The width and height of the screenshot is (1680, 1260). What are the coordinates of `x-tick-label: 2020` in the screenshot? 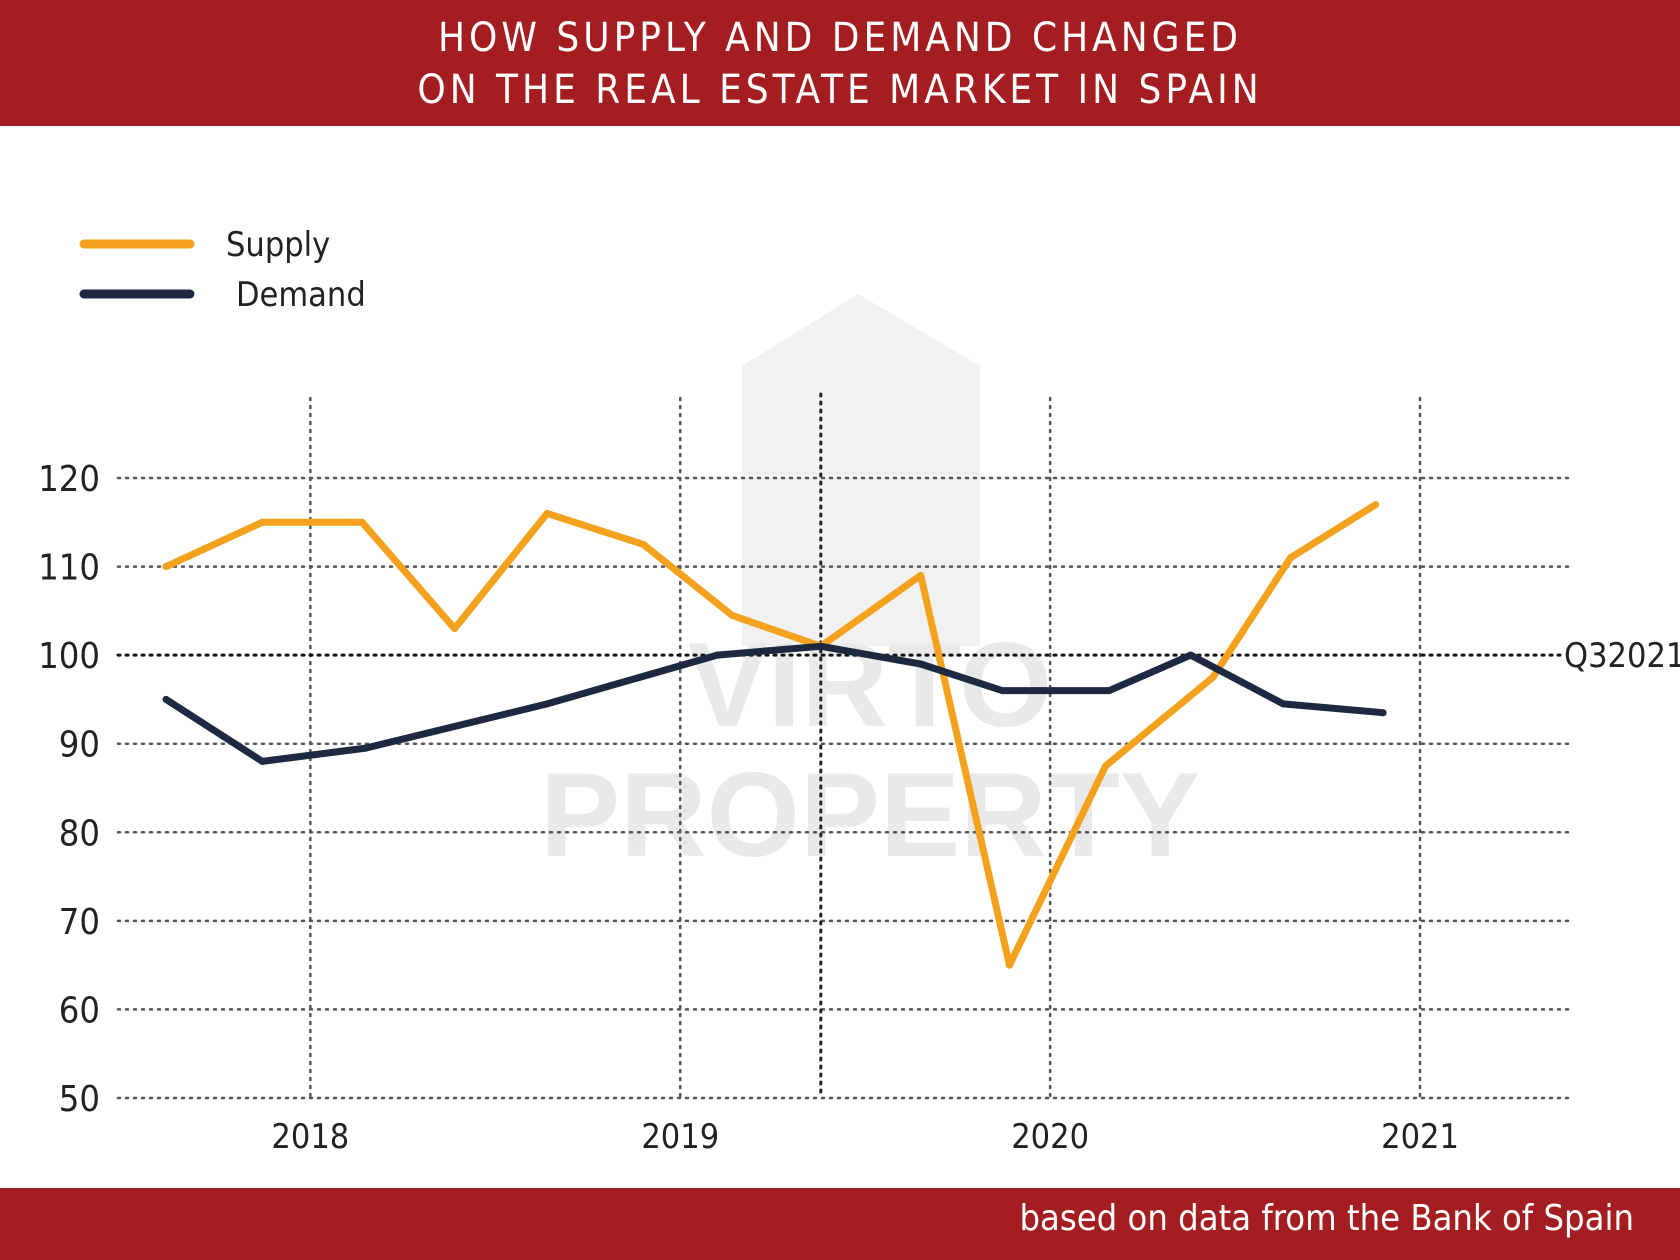 It's located at (1050, 1137).